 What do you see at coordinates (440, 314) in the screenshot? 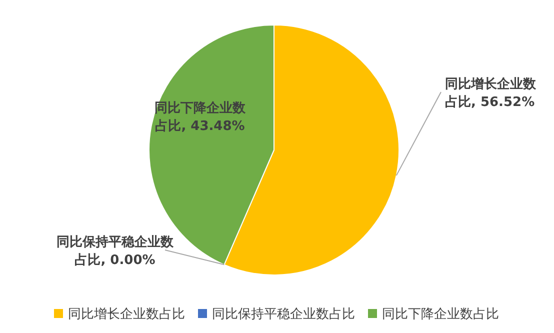
I see `legend-label: 同比下降企业数占比` at bounding box center [440, 314].